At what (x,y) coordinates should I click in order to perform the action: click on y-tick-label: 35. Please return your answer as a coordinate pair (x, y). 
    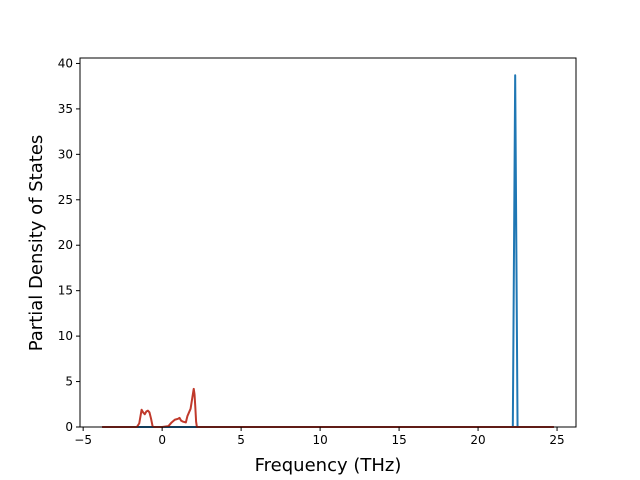
    Looking at the image, I should click on (65, 109).